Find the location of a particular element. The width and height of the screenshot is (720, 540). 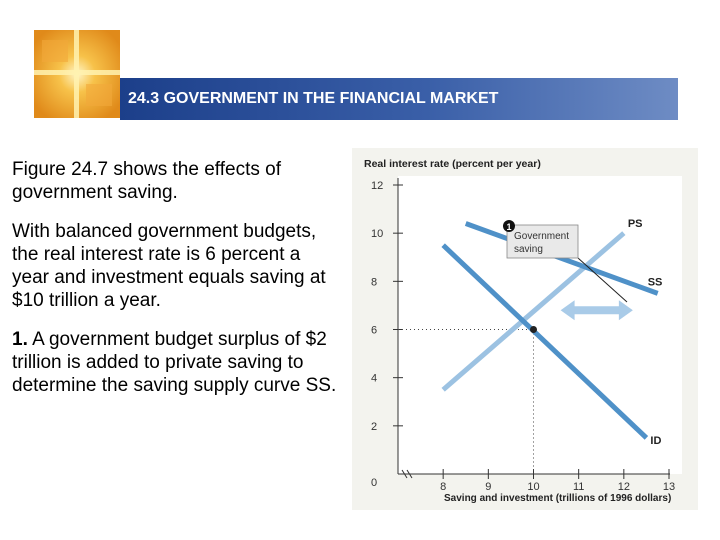

x-tick-label: 12 is located at coordinates (624, 487).